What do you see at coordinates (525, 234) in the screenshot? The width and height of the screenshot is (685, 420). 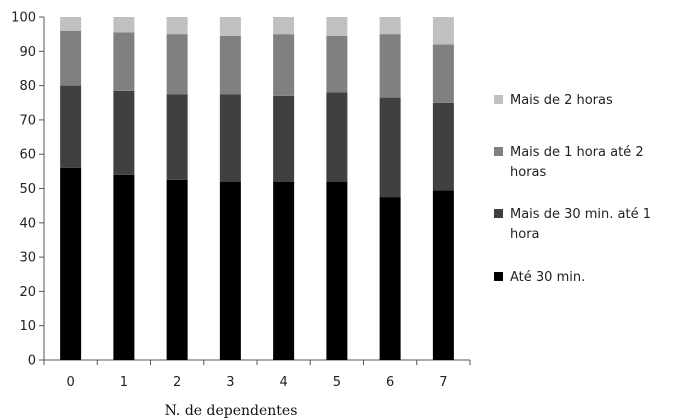 I see `legend-label: hora` at bounding box center [525, 234].